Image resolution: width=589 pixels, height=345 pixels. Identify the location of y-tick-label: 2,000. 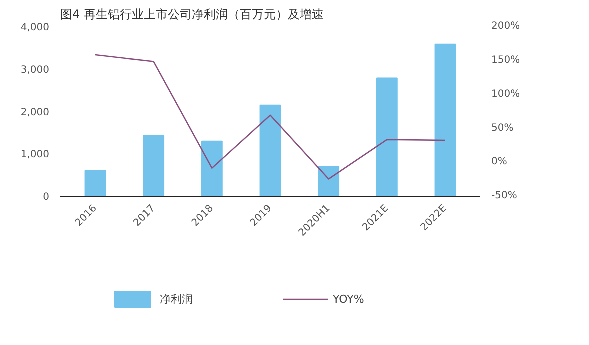
(35, 112).